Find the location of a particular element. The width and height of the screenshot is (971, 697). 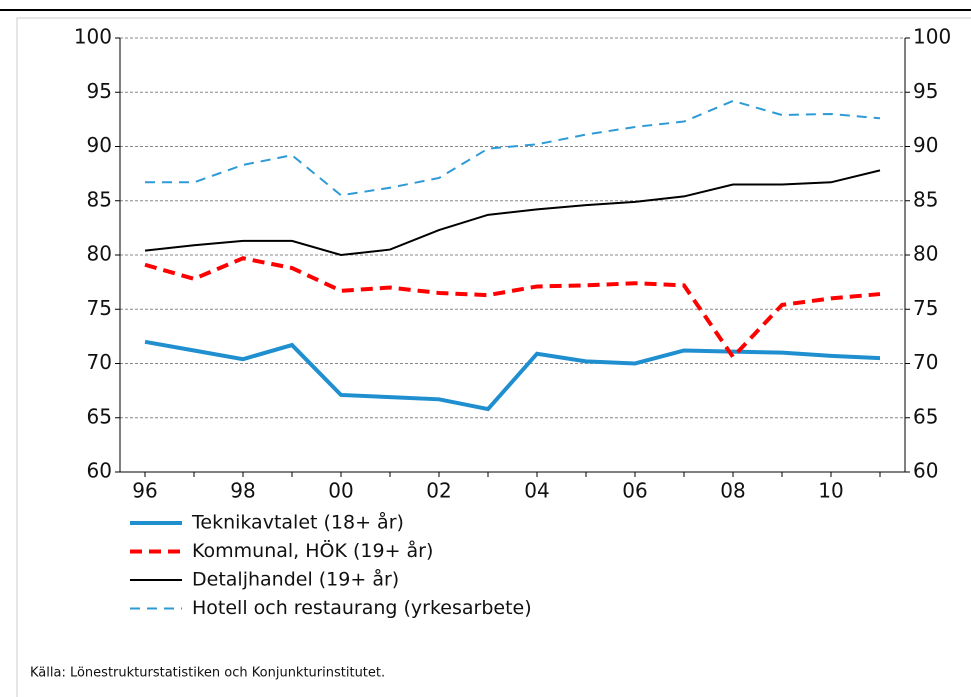

x-tick-label: 06 is located at coordinates (634, 491).